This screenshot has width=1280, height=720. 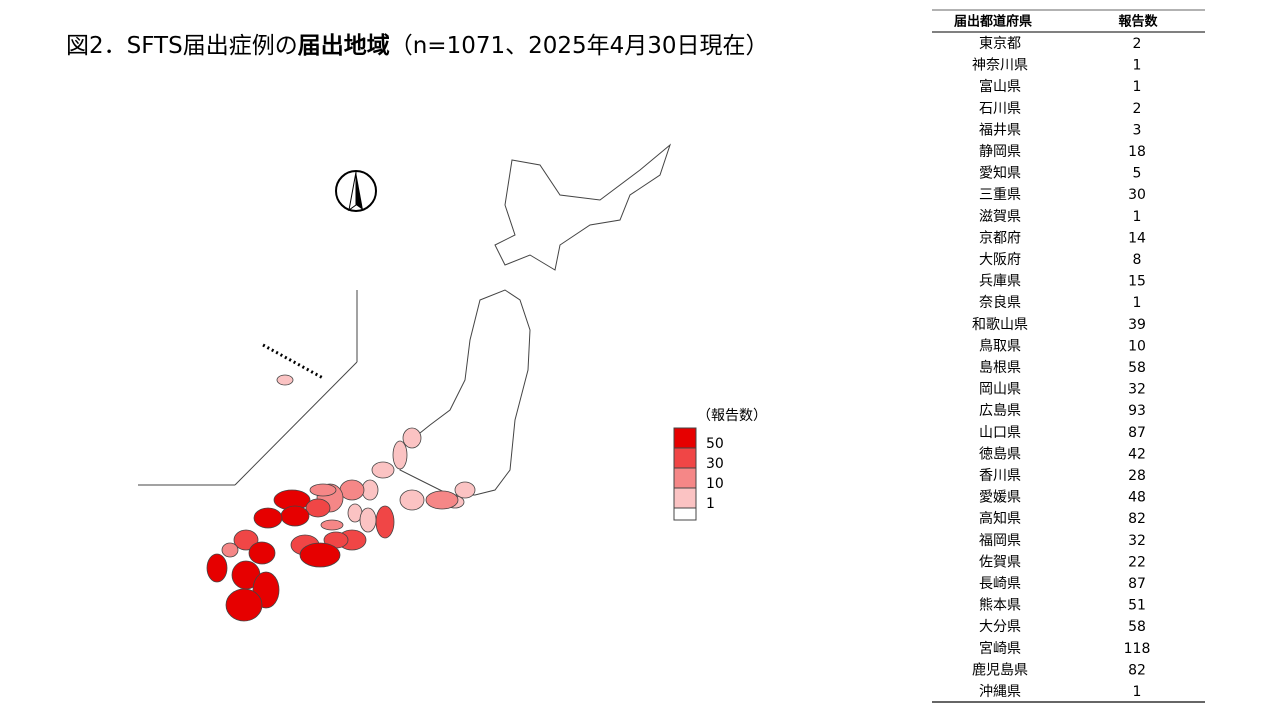 What do you see at coordinates (356, 191) in the screenshot?
I see `north-arrow` at bounding box center [356, 191].